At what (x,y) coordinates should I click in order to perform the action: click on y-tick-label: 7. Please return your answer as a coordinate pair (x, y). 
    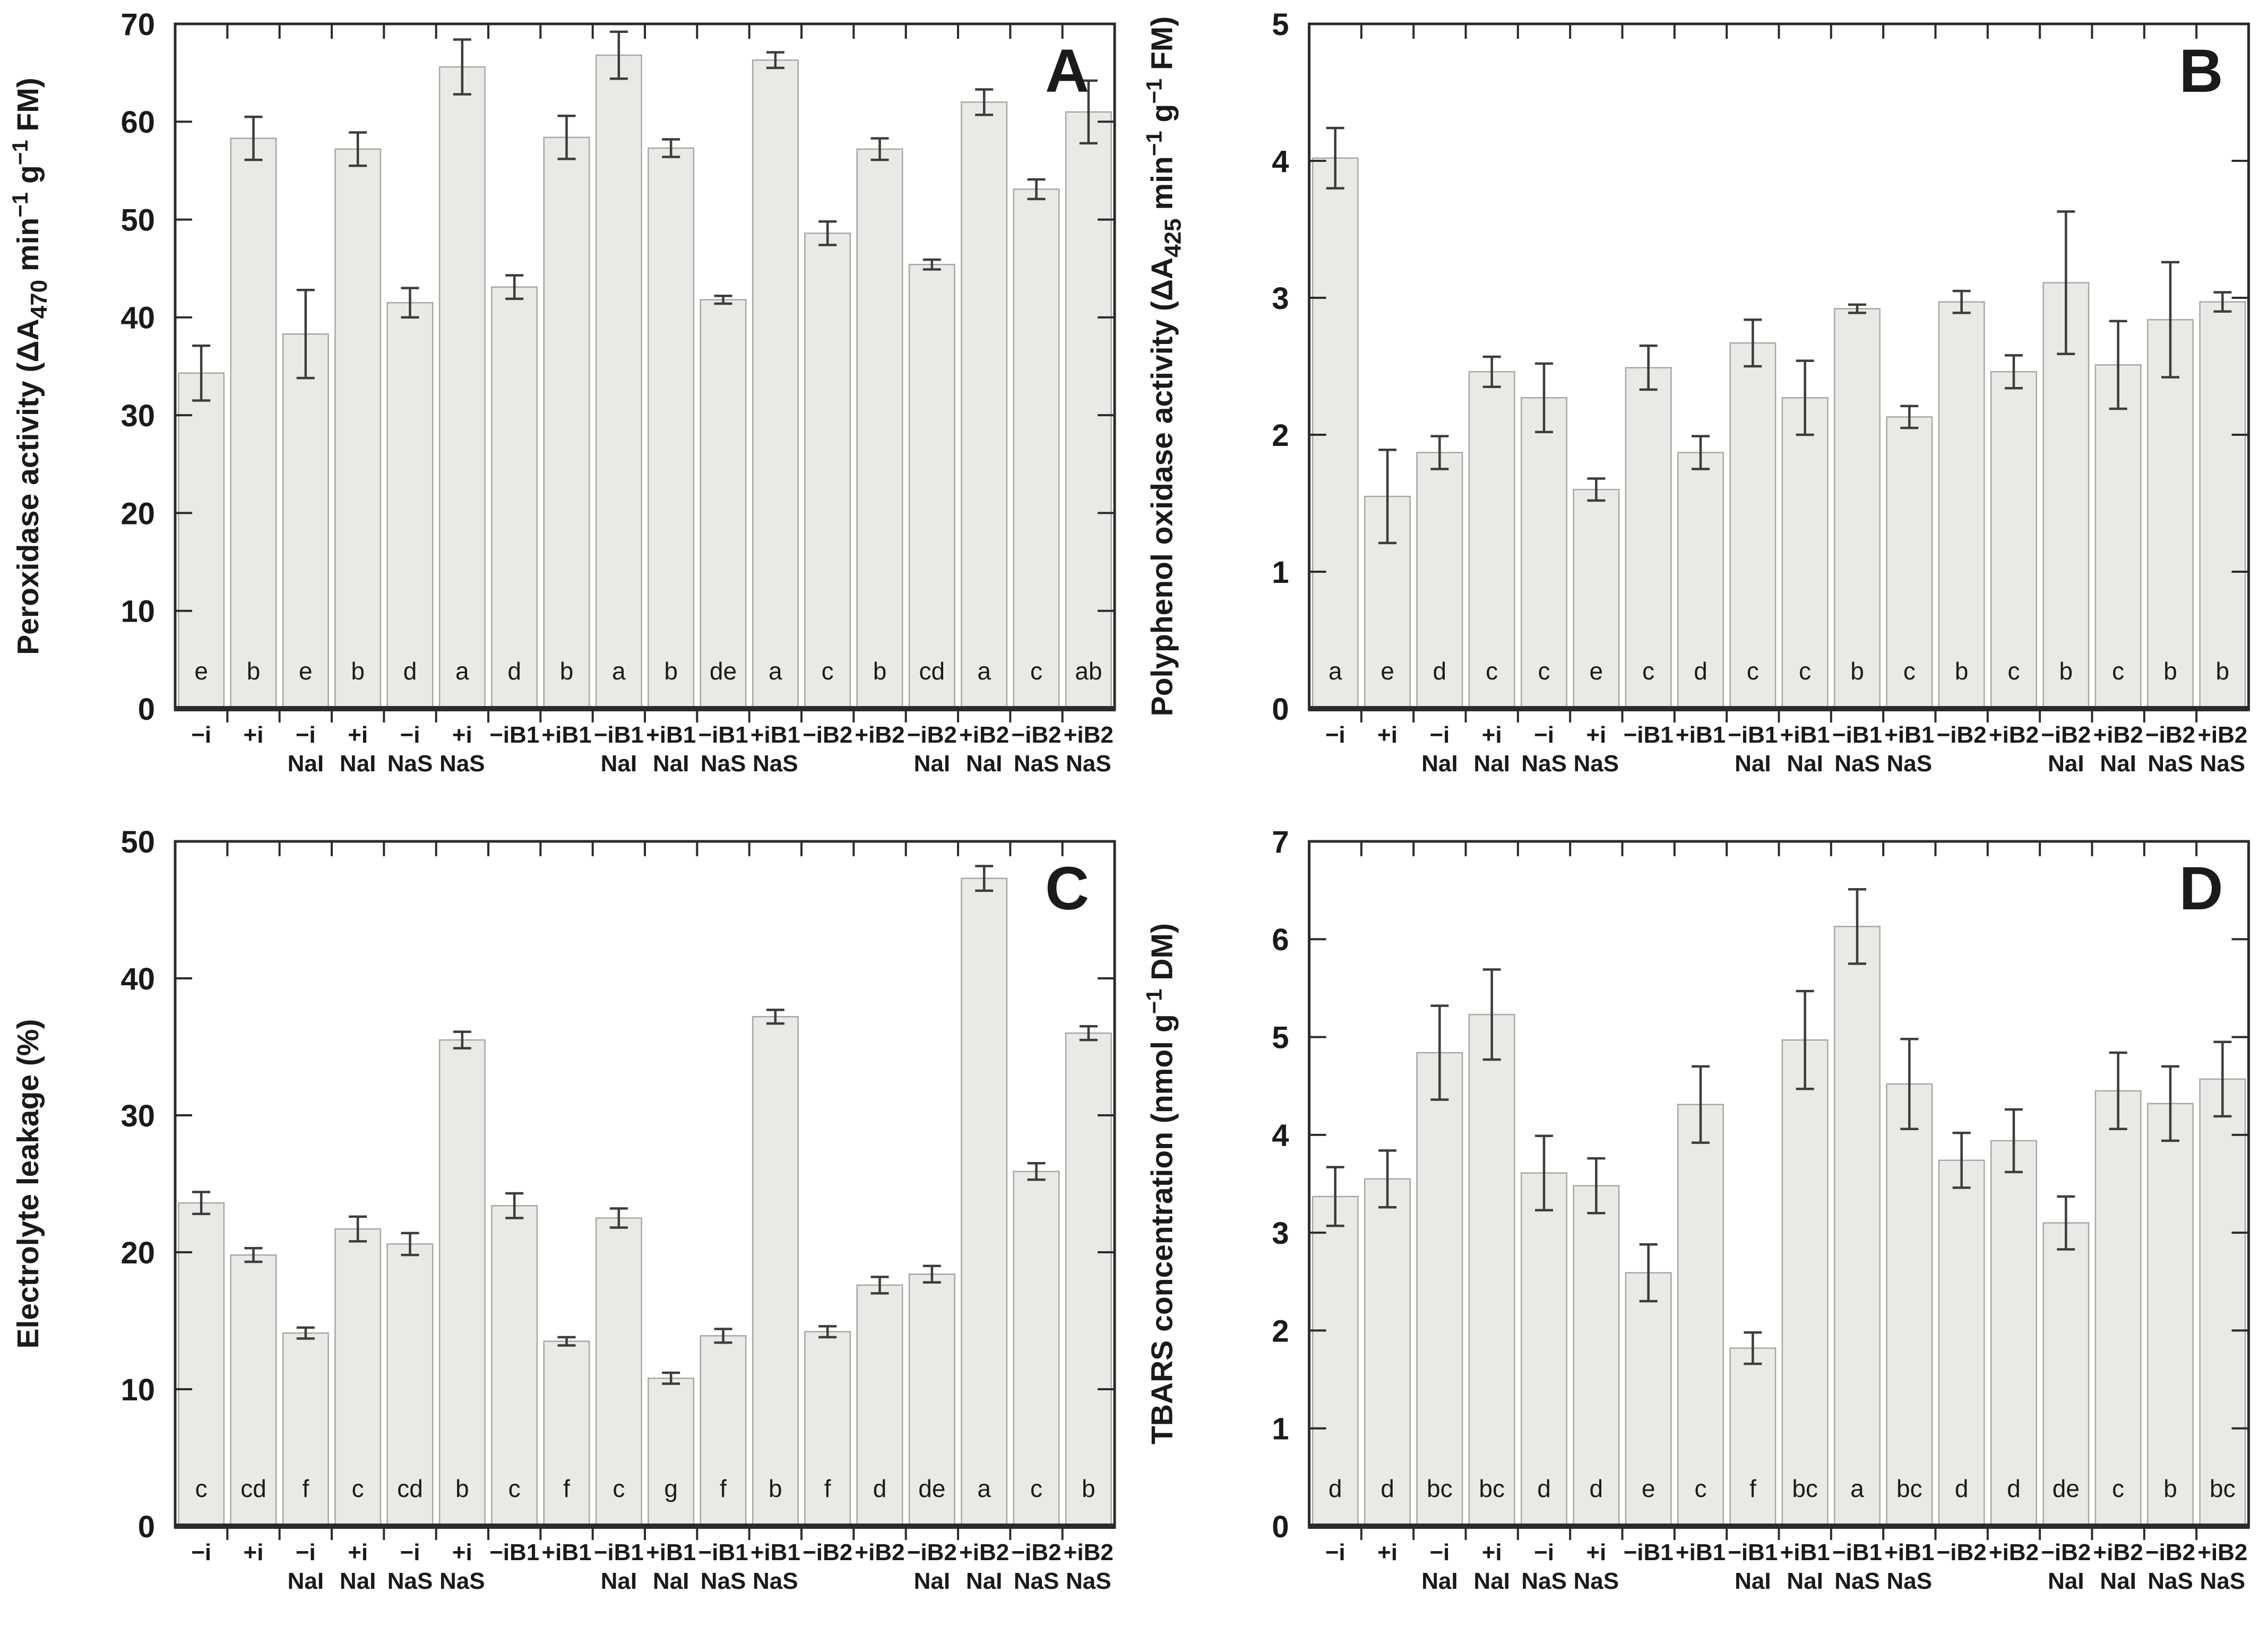
    Looking at the image, I should click on (1280, 842).